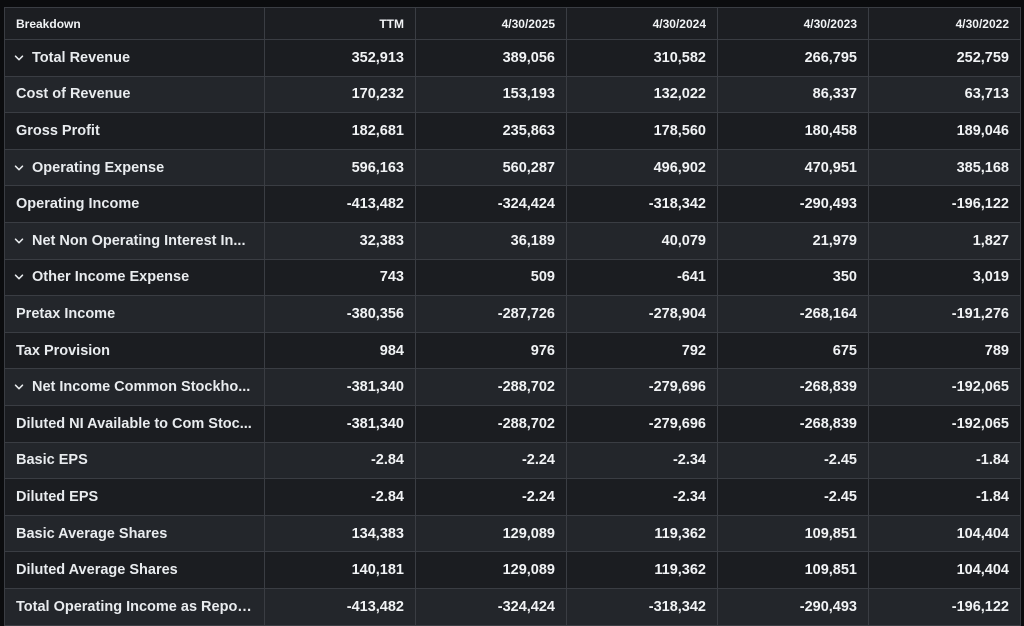  Describe the element at coordinates (793, 95) in the screenshot. I see `value-cell: 86,337` at that location.